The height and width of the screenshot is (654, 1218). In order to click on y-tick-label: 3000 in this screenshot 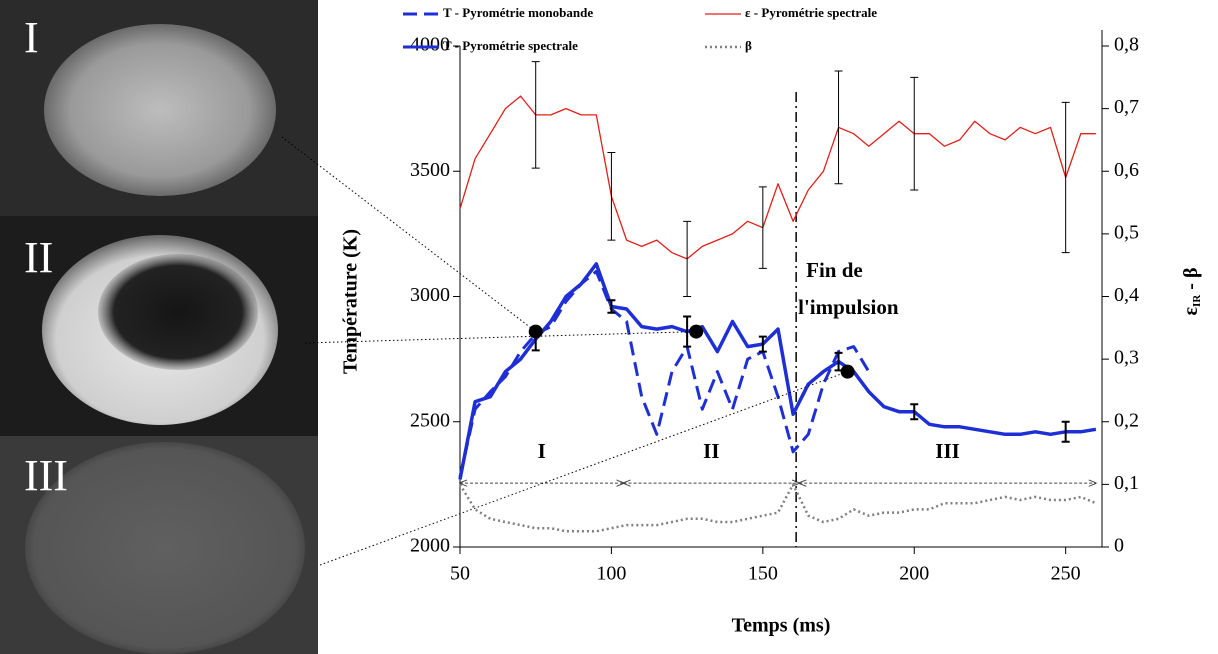, I will do `click(430, 295)`.